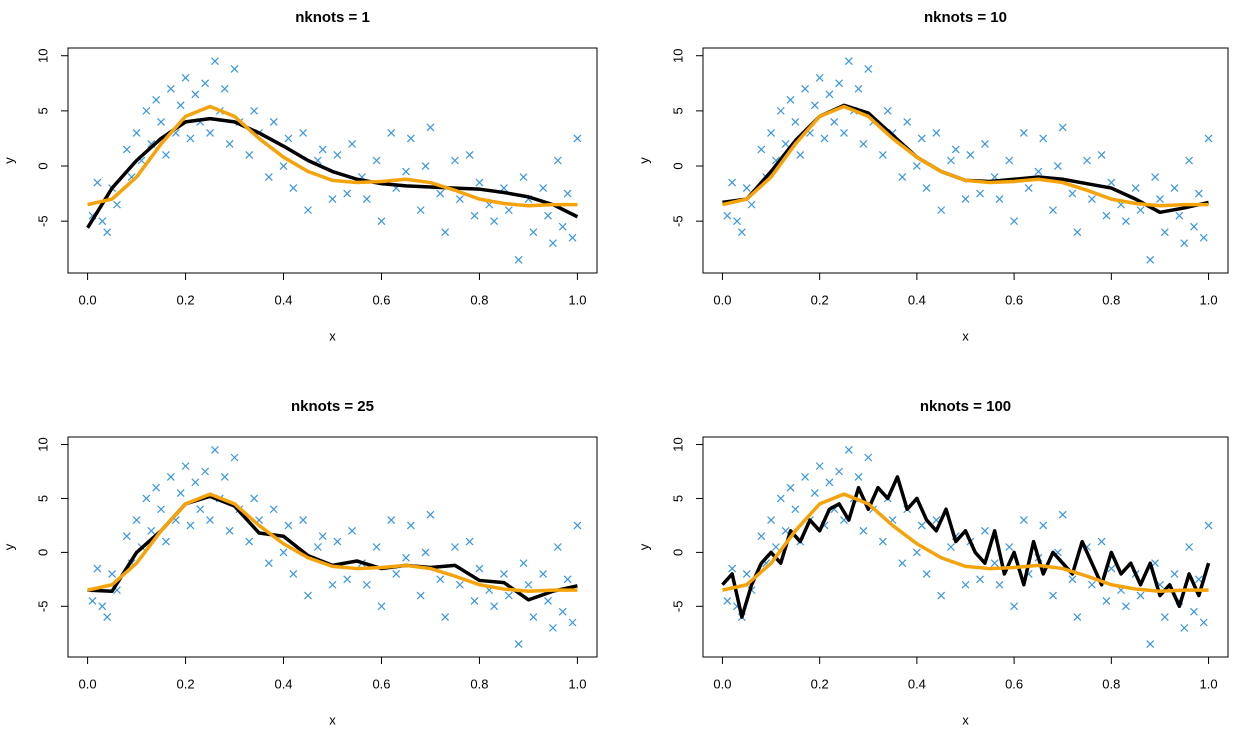  I want to click on x-tick-label: 1.0, so click(1209, 683).